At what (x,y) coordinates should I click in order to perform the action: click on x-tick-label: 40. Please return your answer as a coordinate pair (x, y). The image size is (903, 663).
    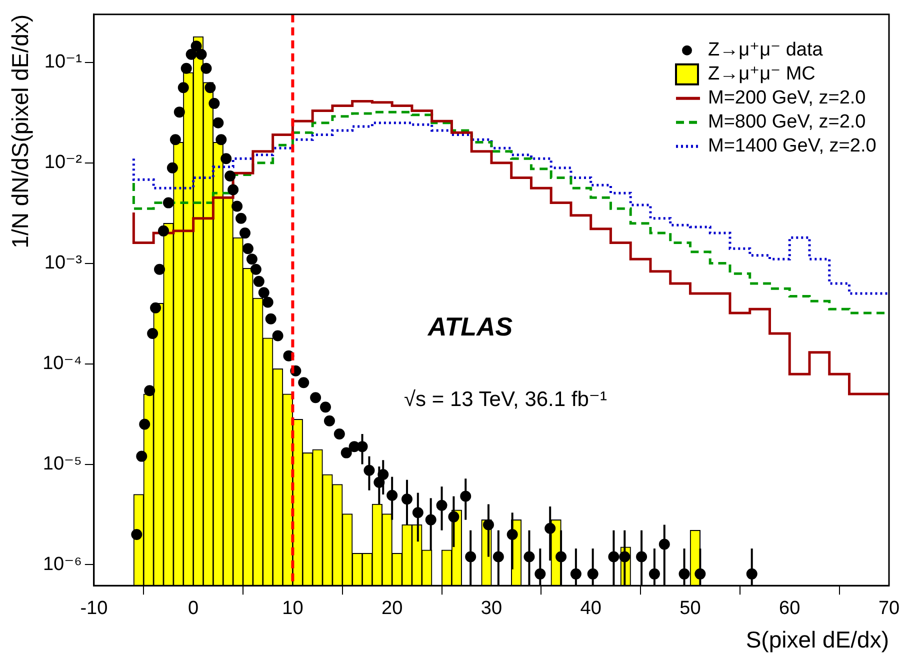
    Looking at the image, I should click on (591, 609).